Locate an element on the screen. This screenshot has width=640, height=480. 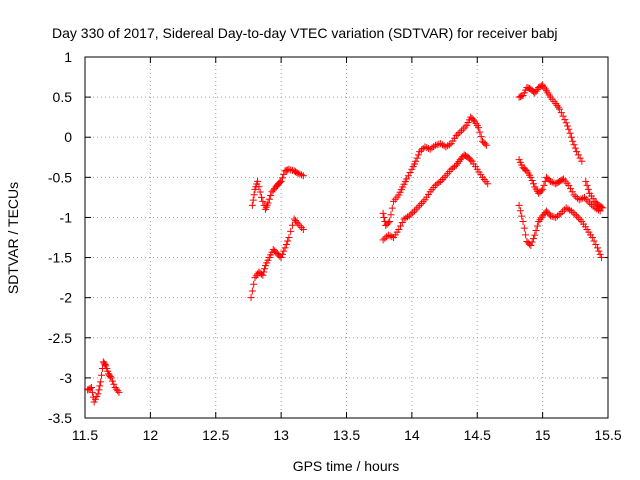
x-tick-label: 12.5 is located at coordinates (215, 435).